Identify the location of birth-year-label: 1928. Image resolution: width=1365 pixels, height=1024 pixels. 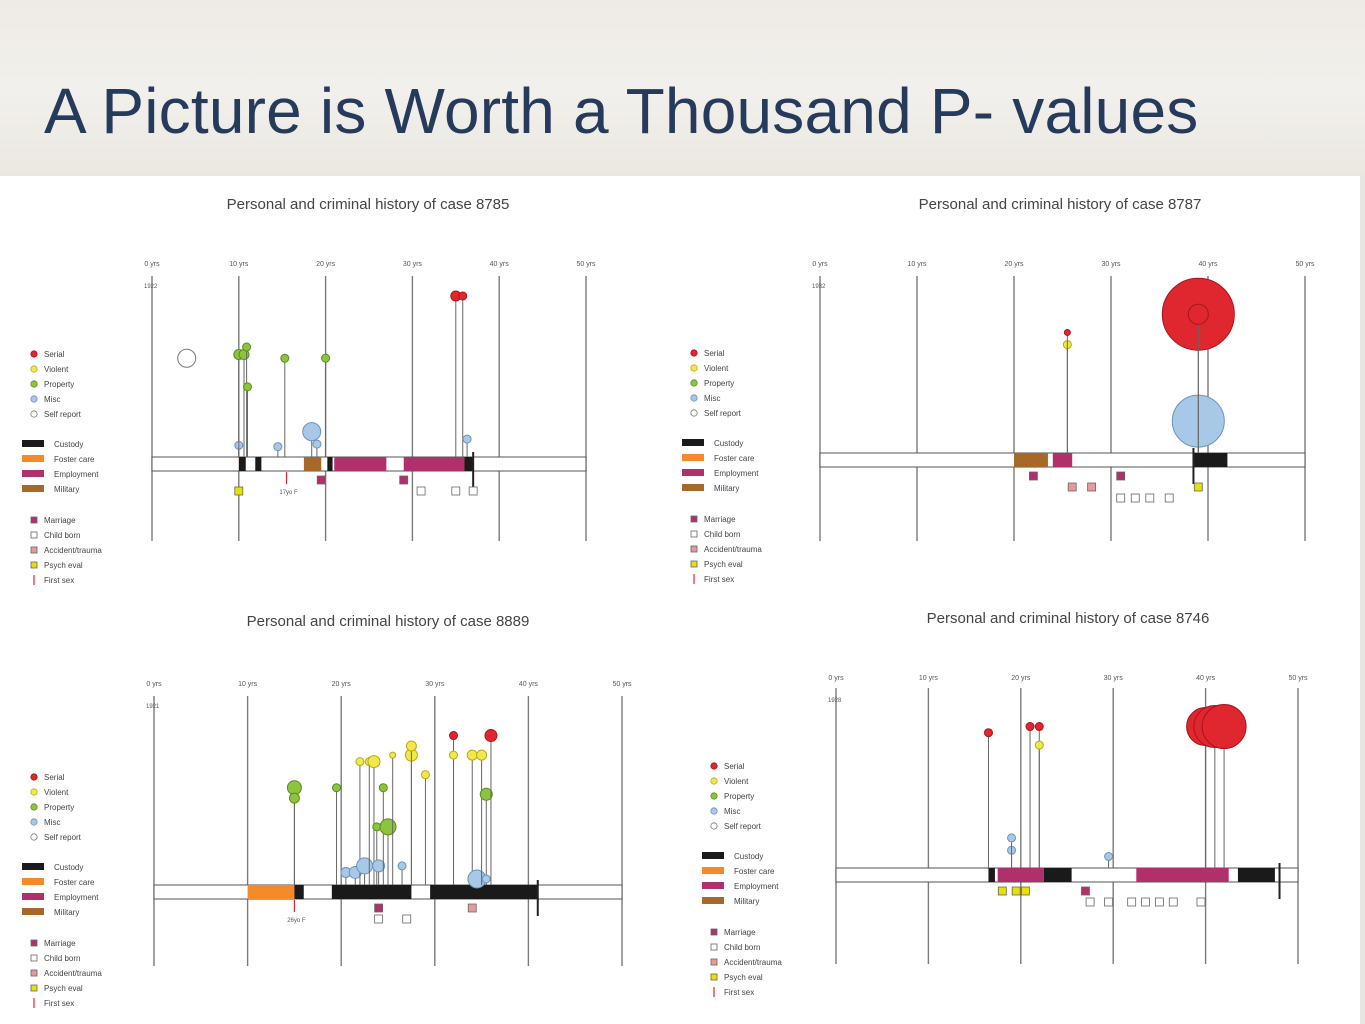
(835, 701).